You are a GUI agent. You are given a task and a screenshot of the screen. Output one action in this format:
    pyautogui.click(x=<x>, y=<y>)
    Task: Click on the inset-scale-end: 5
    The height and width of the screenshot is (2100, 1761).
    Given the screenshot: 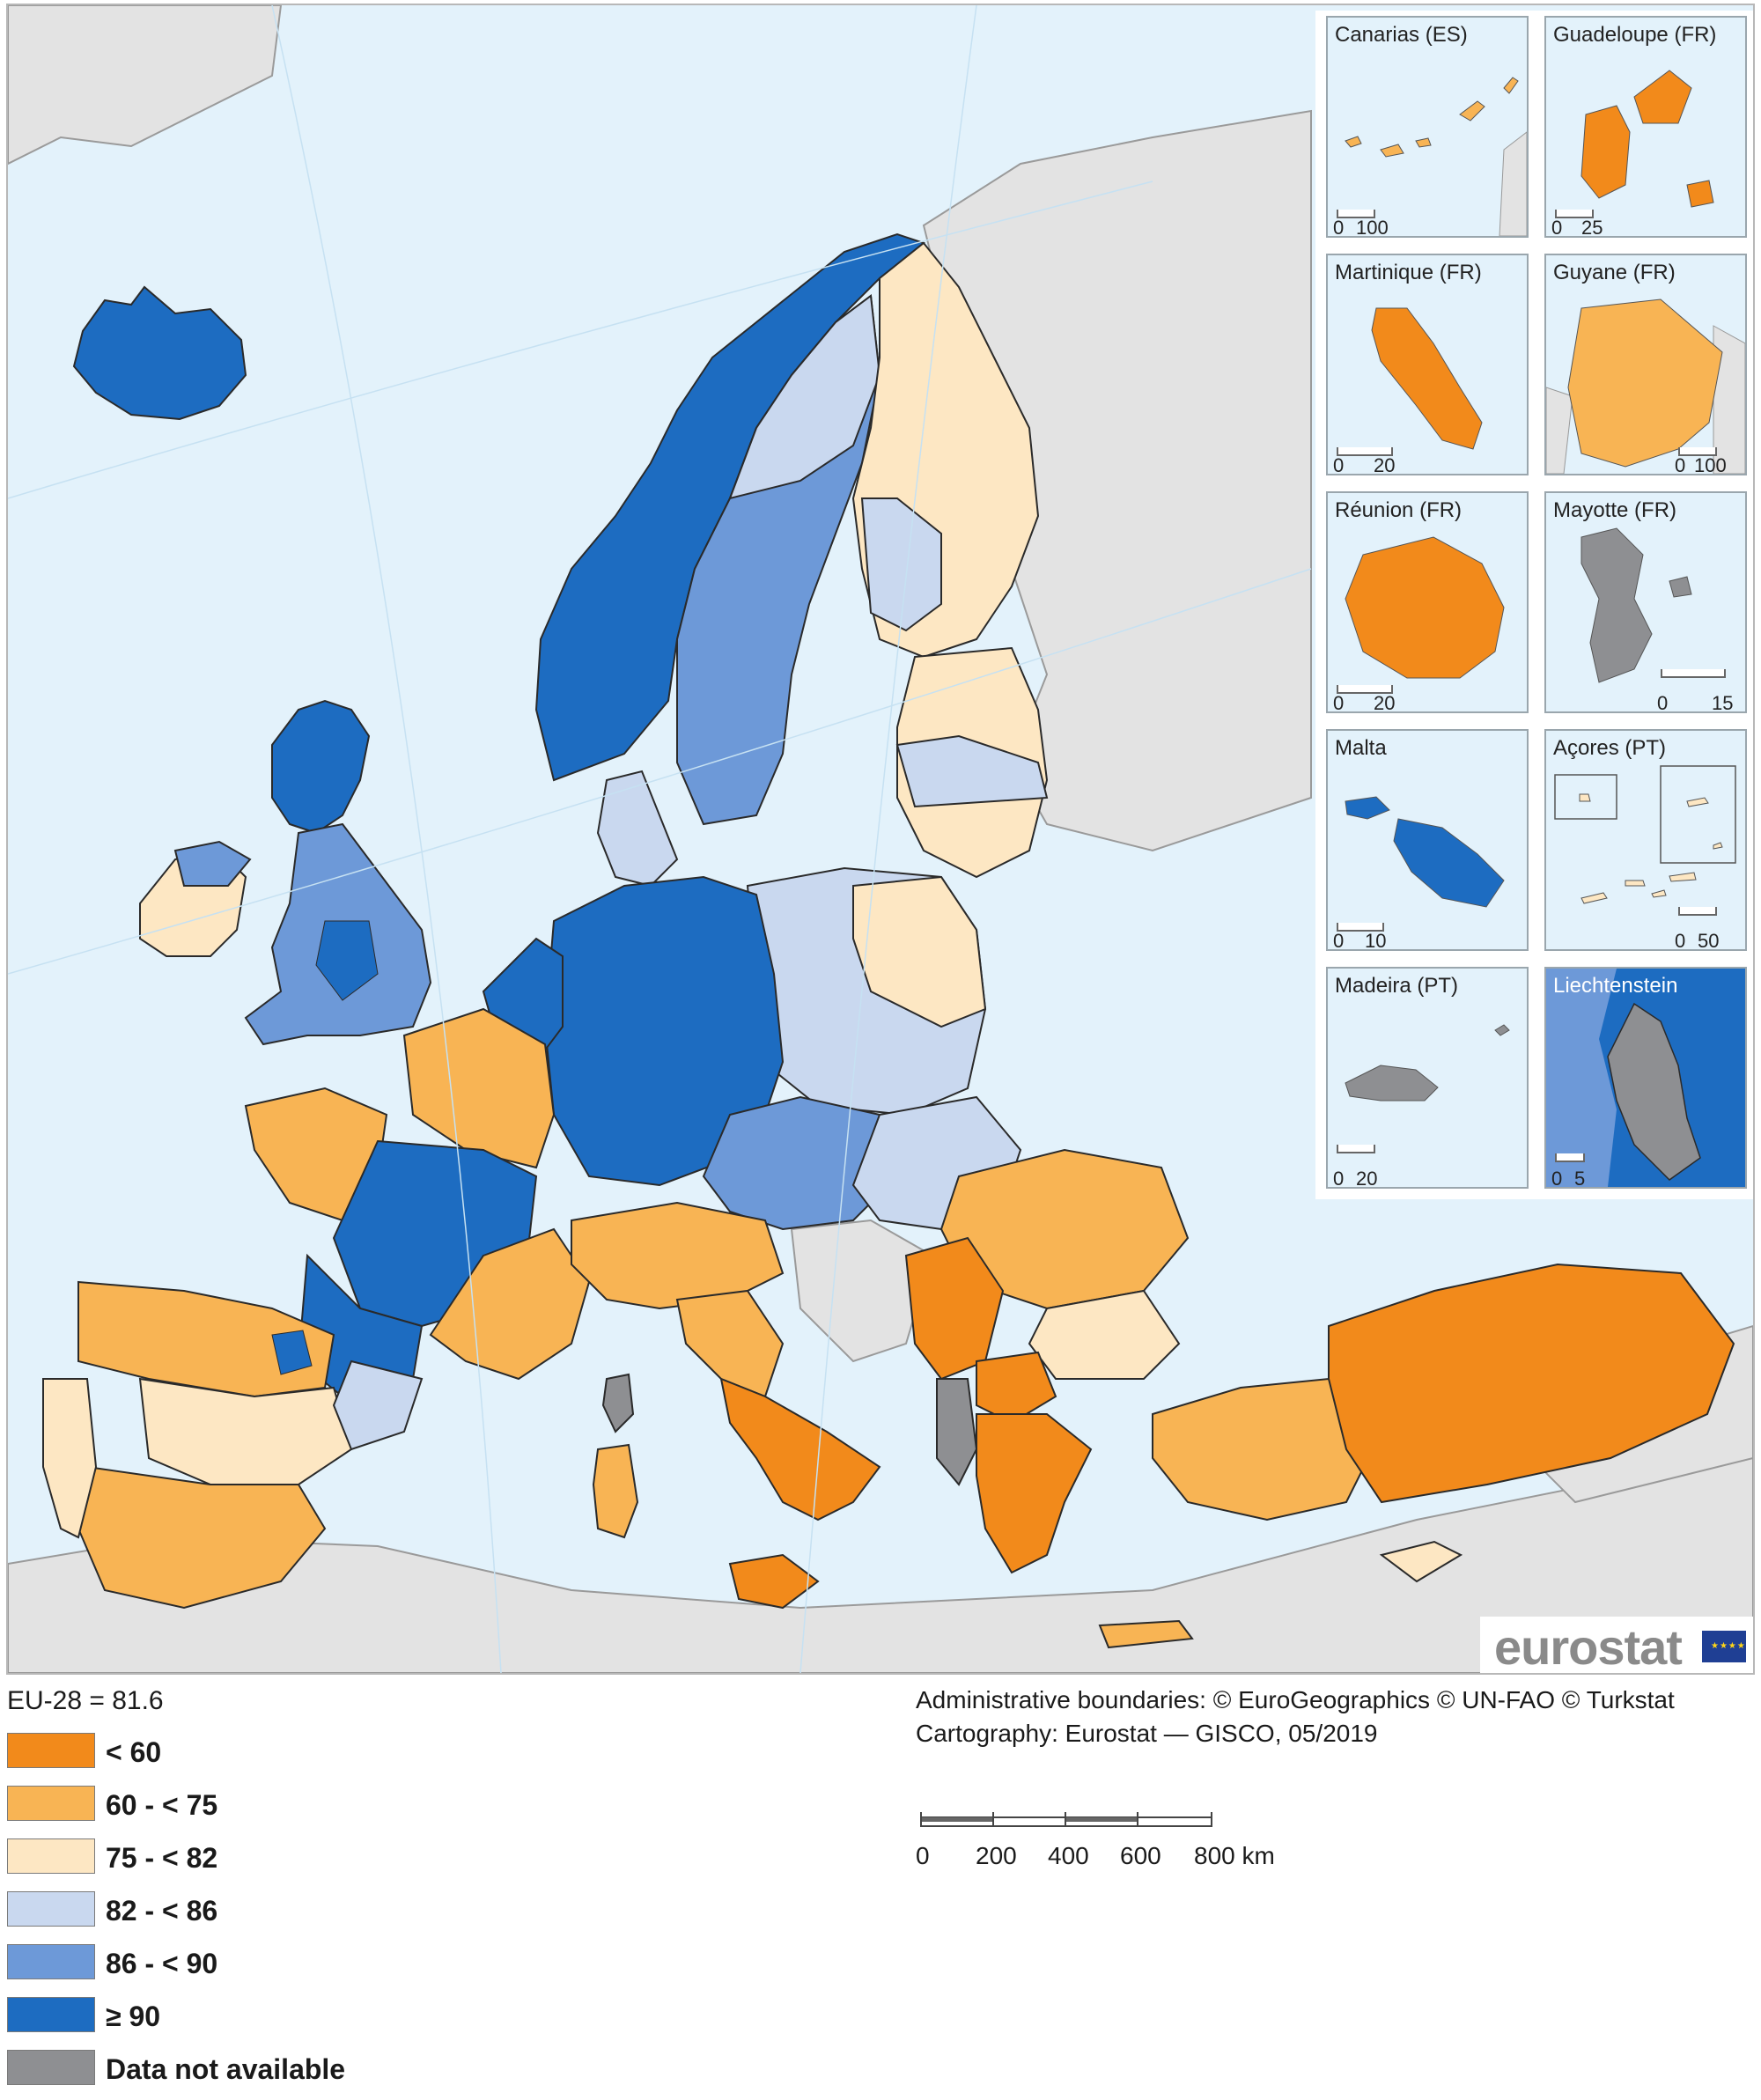 What is the action you would take?
    pyautogui.click(x=1580, y=1178)
    